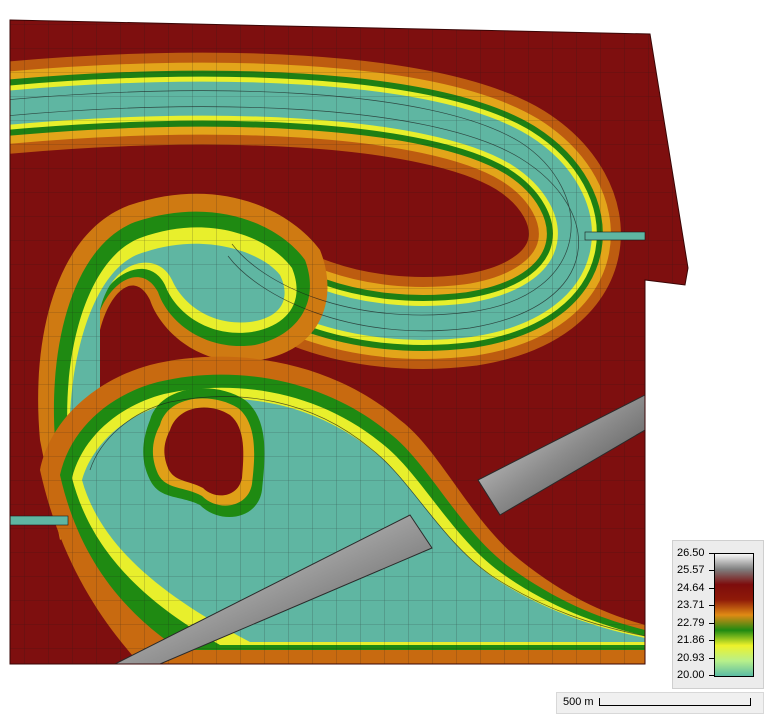 Image resolution: width=765 pixels, height=716 pixels. Describe the element at coordinates (734, 615) in the screenshot. I see `legend-color-ramp` at that location.